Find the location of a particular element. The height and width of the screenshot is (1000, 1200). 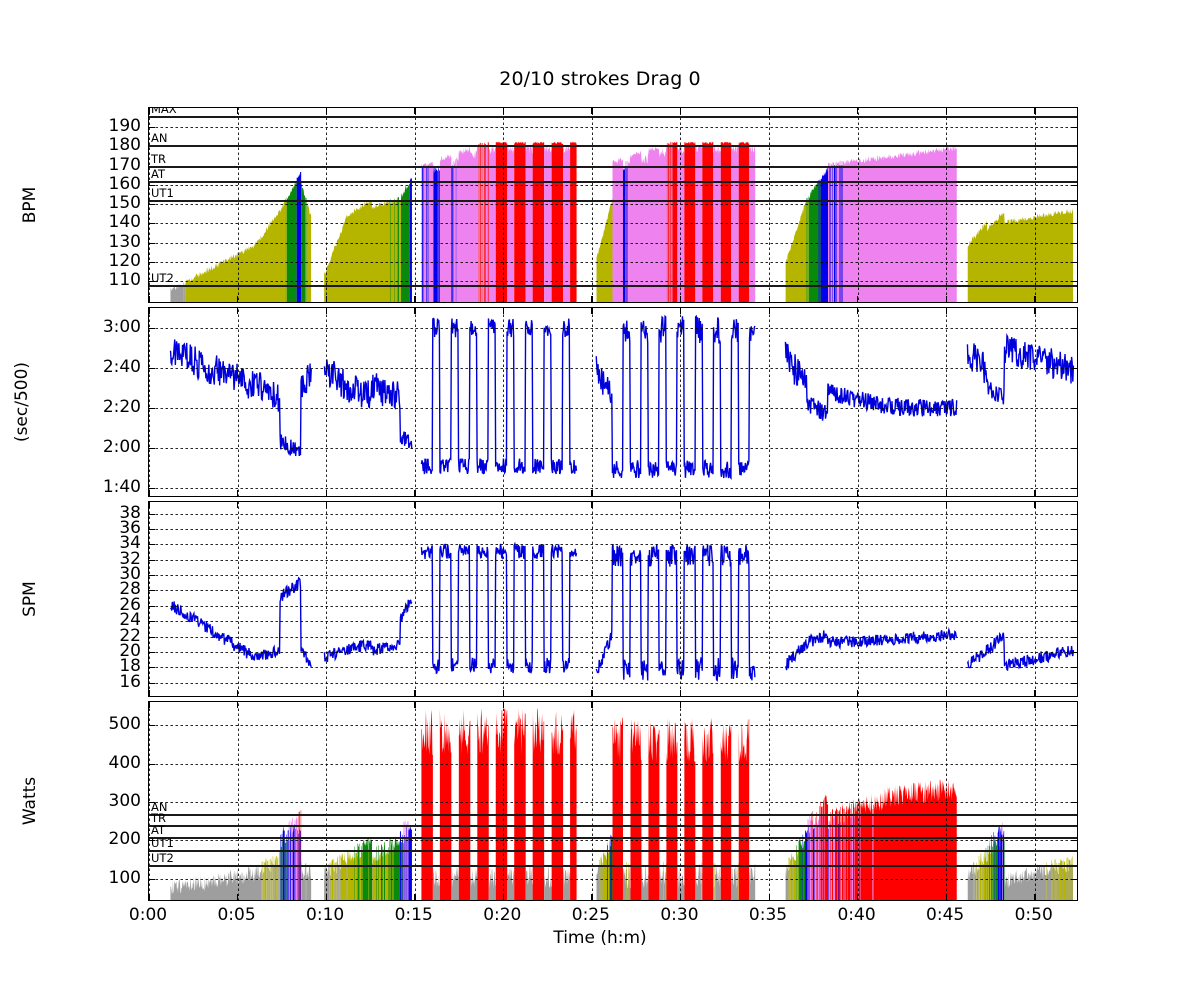

y-axis-label-spm: SPM is located at coordinates (30, 599).